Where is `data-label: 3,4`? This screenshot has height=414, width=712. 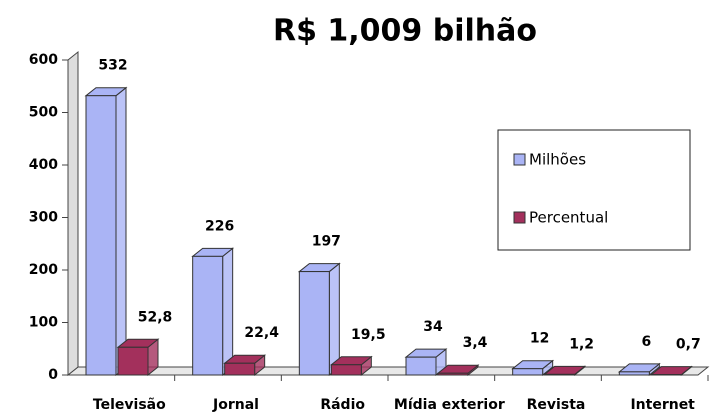 data-label: 3,4 is located at coordinates (475, 343).